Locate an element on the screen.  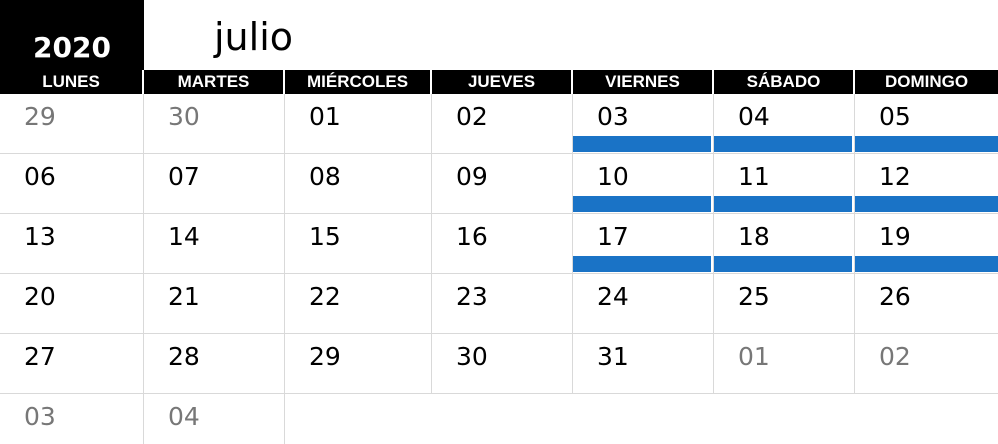
day-cell: 06 is located at coordinates (72, 184).